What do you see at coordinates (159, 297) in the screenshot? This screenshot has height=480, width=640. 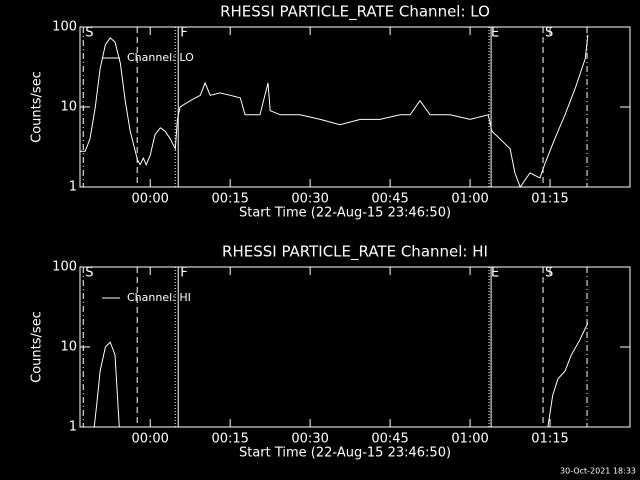 I see `legend-label: Channel: HI` at bounding box center [159, 297].